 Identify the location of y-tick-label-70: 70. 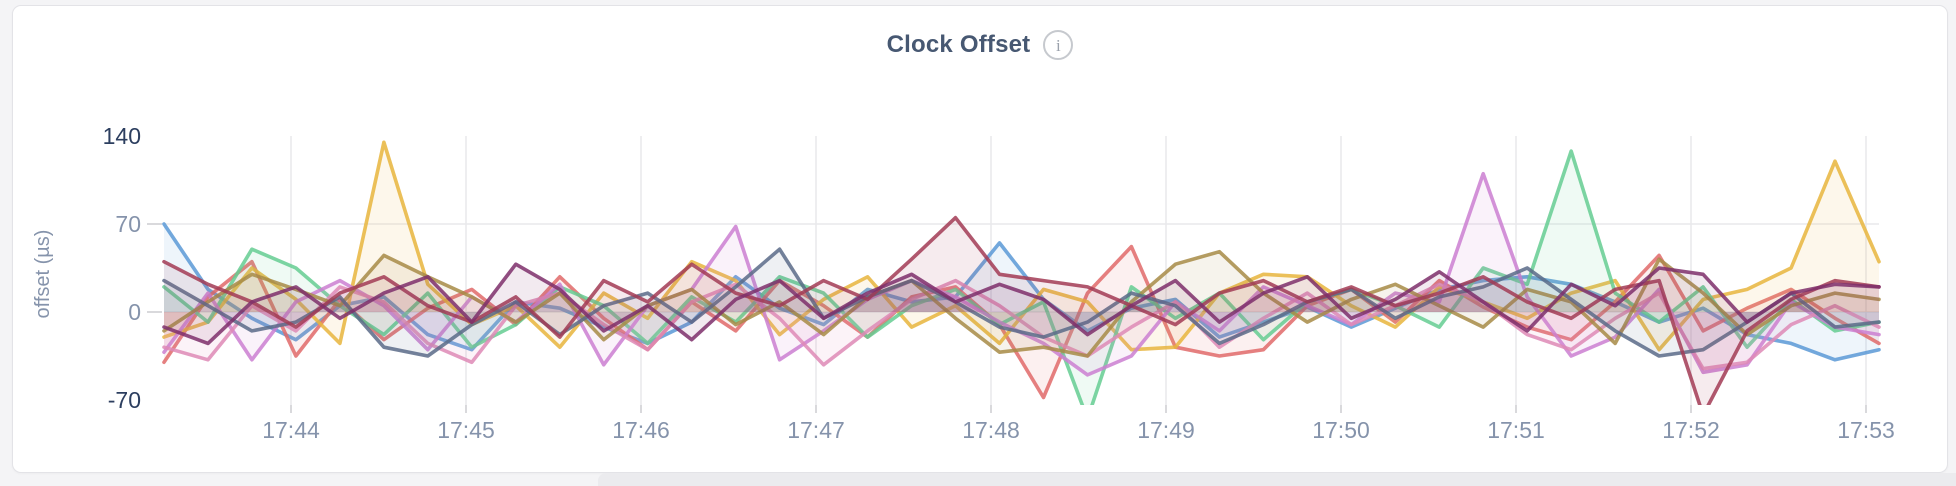
(128, 224).